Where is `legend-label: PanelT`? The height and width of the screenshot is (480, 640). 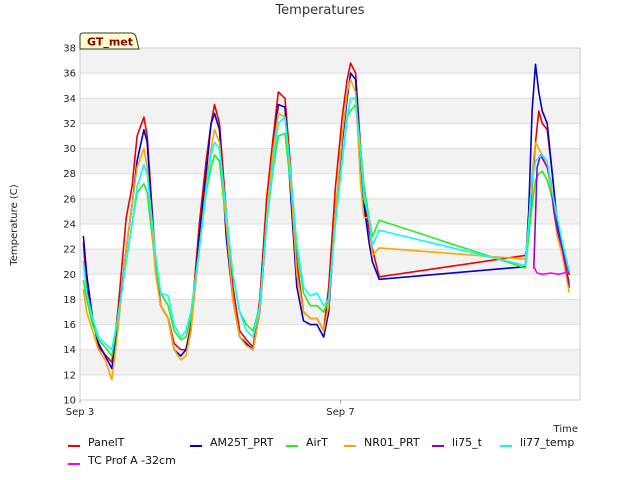 legend-label: PanelT is located at coordinates (106, 442).